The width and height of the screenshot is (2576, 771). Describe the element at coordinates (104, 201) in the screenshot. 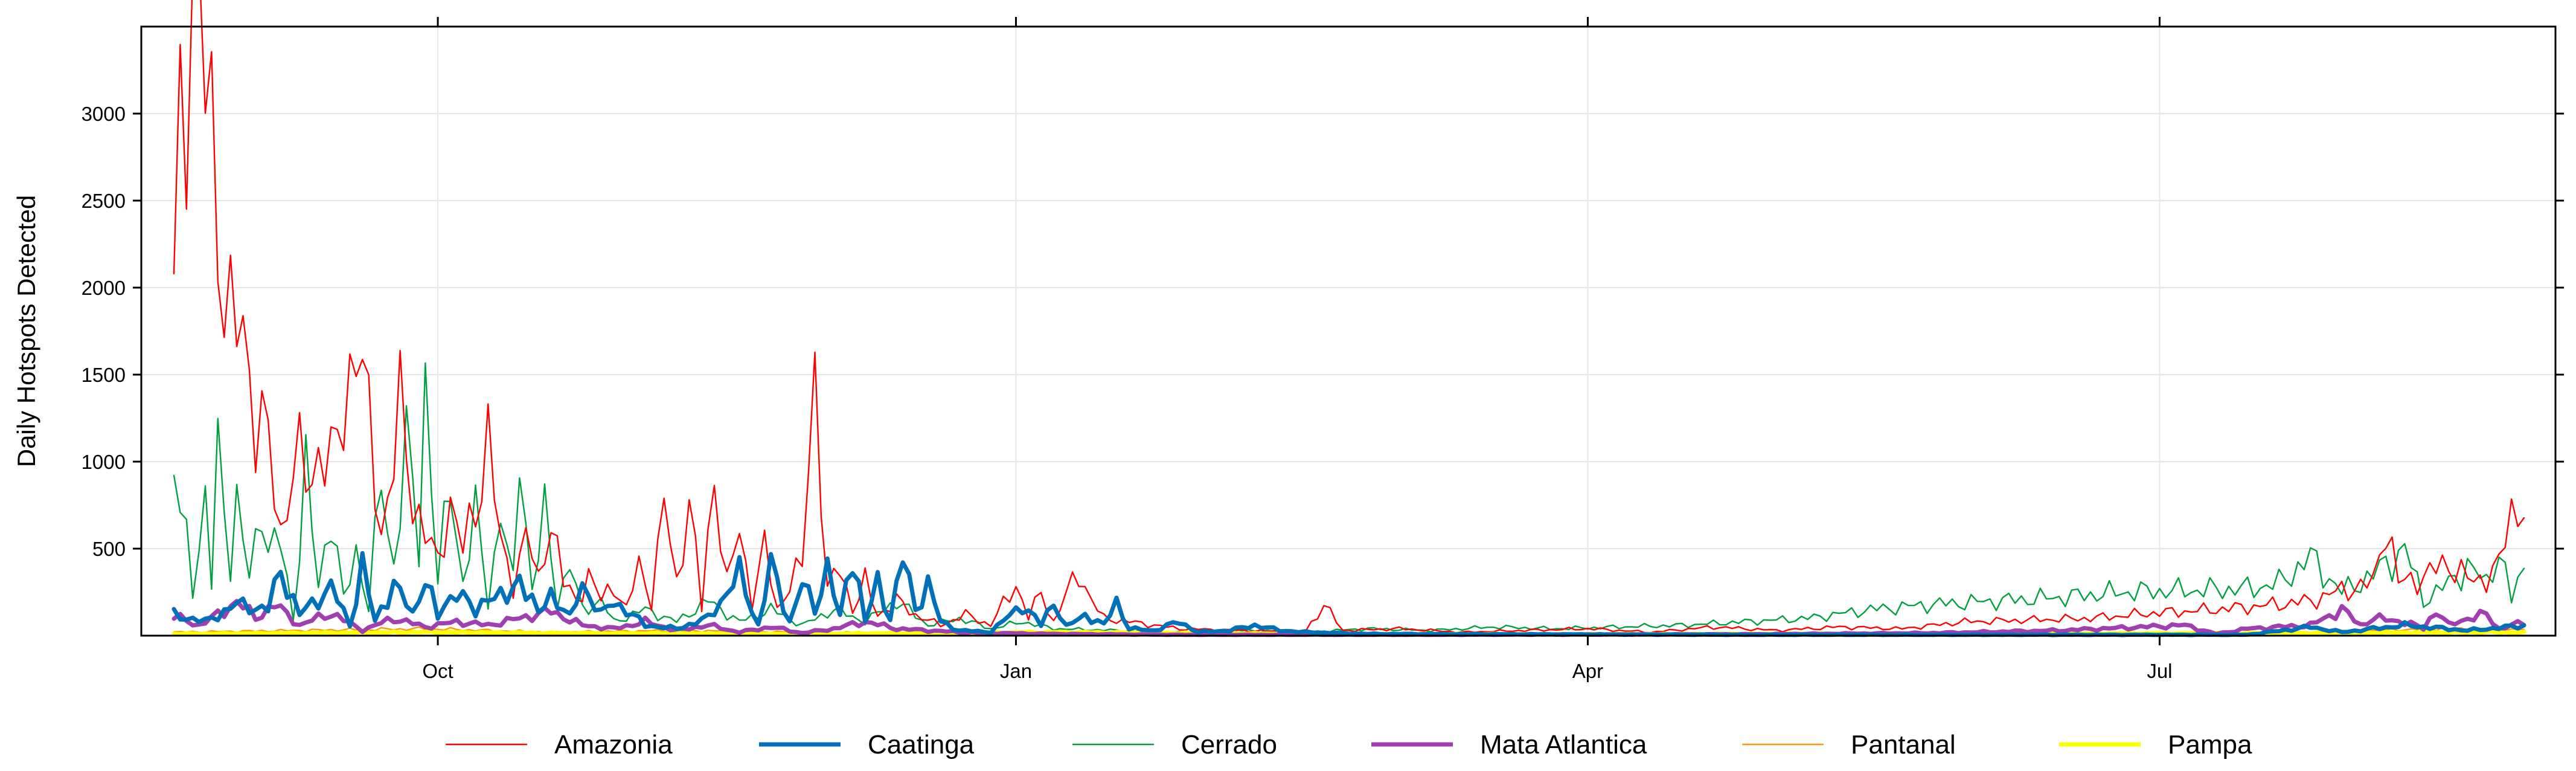

I see `y-tick-label: 2500` at that location.